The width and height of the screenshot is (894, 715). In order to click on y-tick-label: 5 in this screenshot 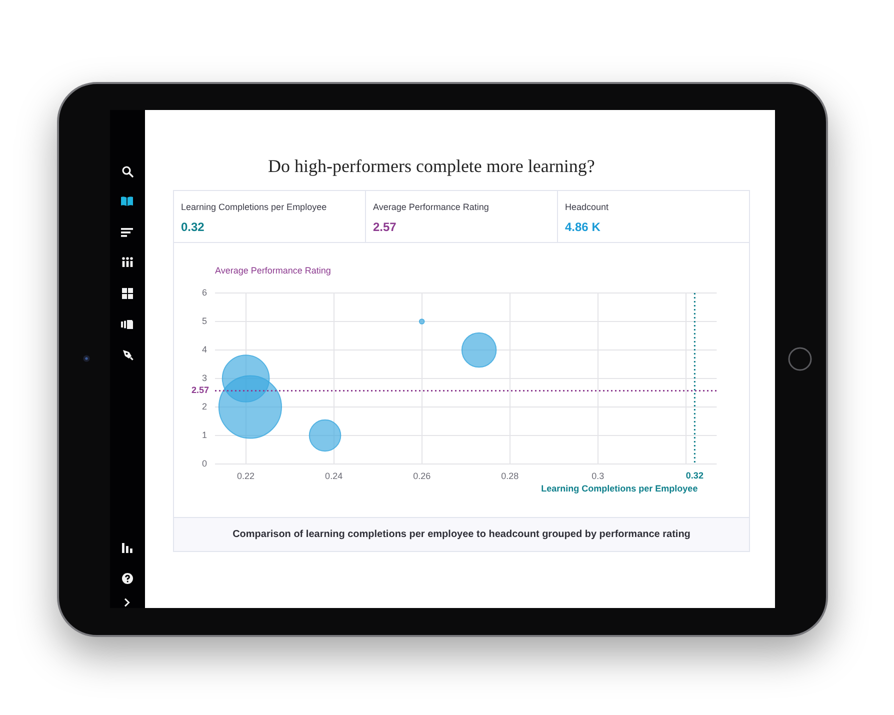, I will do `click(204, 321)`.